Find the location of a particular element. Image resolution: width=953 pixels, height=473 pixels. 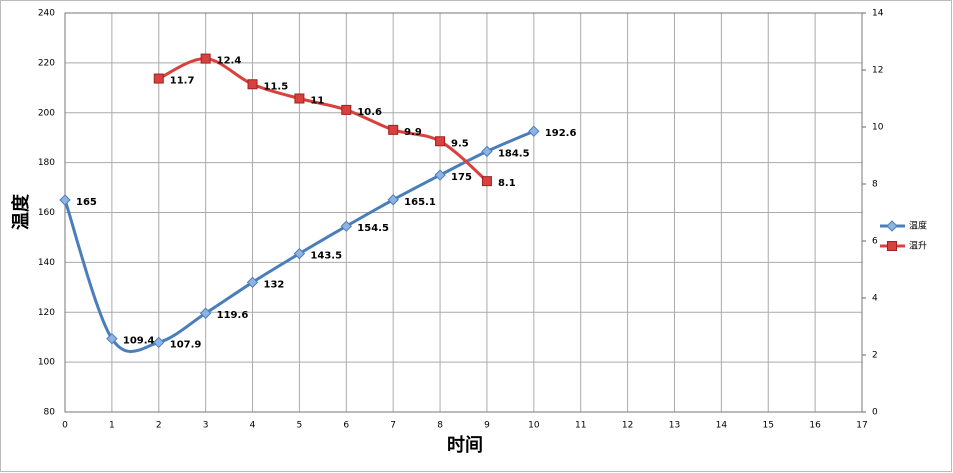

y2-tick-label: 0 is located at coordinates (875, 413).